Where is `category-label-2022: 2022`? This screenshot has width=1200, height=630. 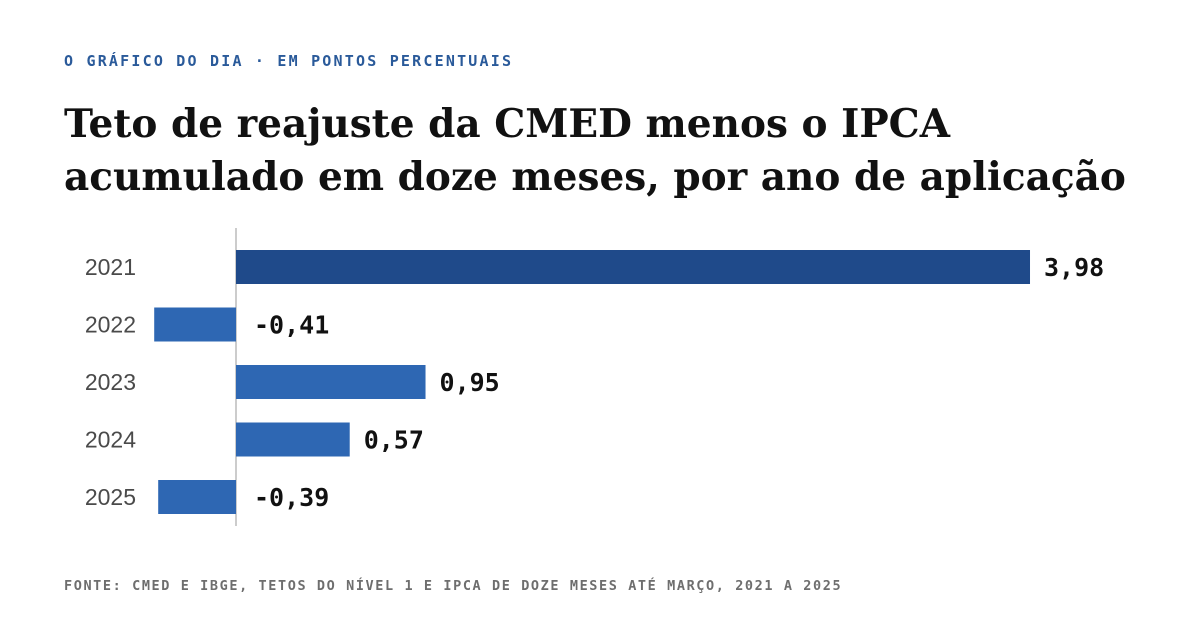
category-label-2022: 2022 is located at coordinates (110, 325).